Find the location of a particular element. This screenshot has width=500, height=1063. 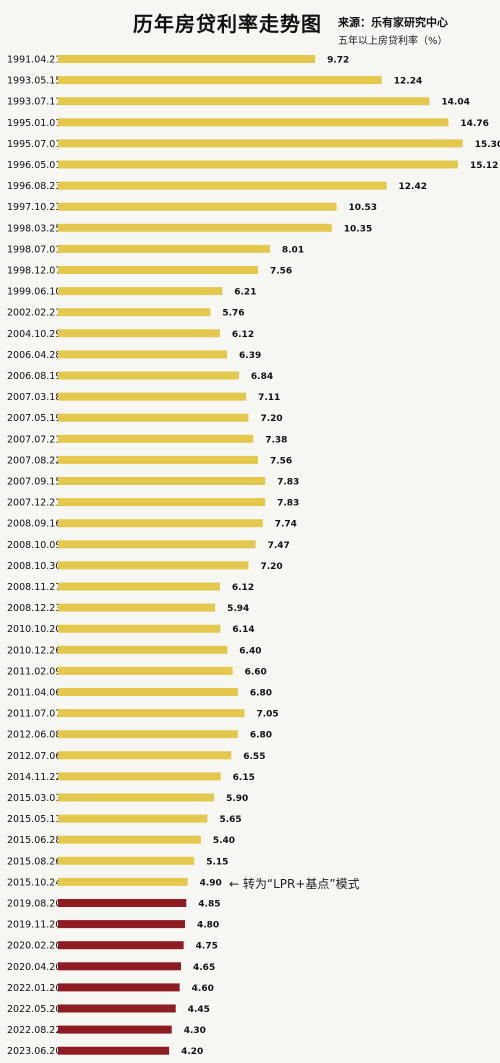

category-label: 2007.03.18 is located at coordinates (34, 397).